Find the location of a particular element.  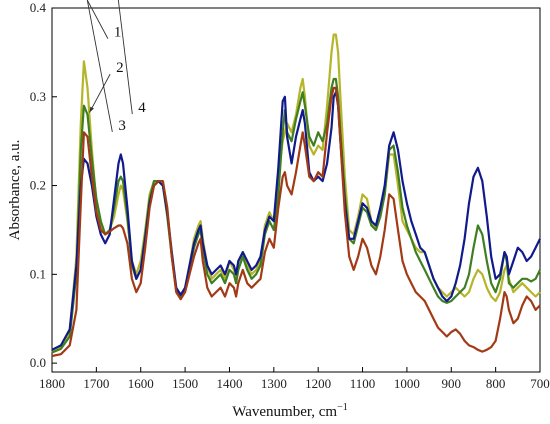

y-tick-label: 0.3 is located at coordinates (38, 96).